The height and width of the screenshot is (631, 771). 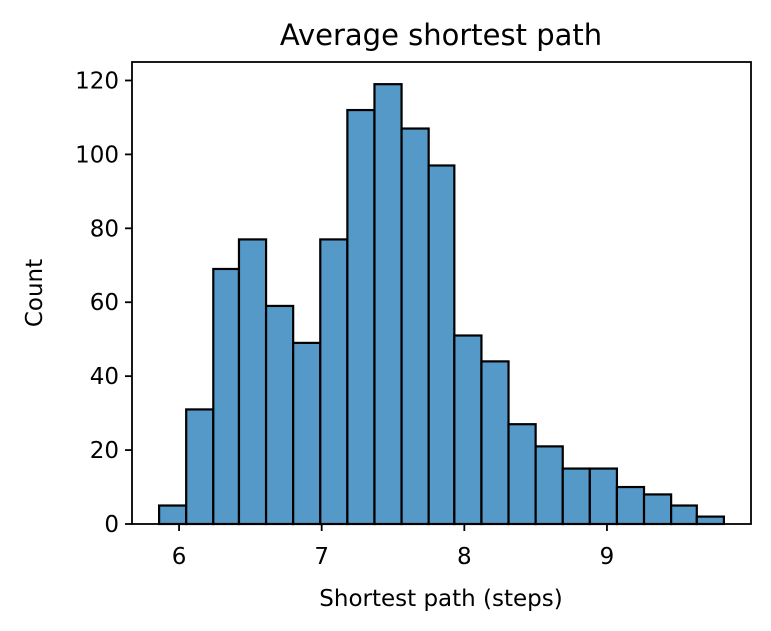 What do you see at coordinates (104, 229) in the screenshot?
I see `y-tick-label: 80` at bounding box center [104, 229].